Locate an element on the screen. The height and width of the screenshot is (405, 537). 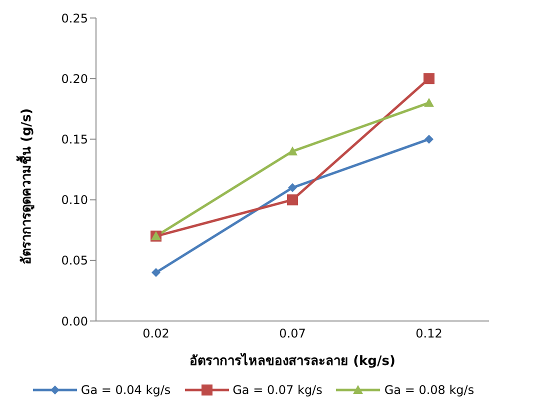
y-axis-title: อัตราการดูดความชื้น (g/s) is located at coordinates (25, 186).